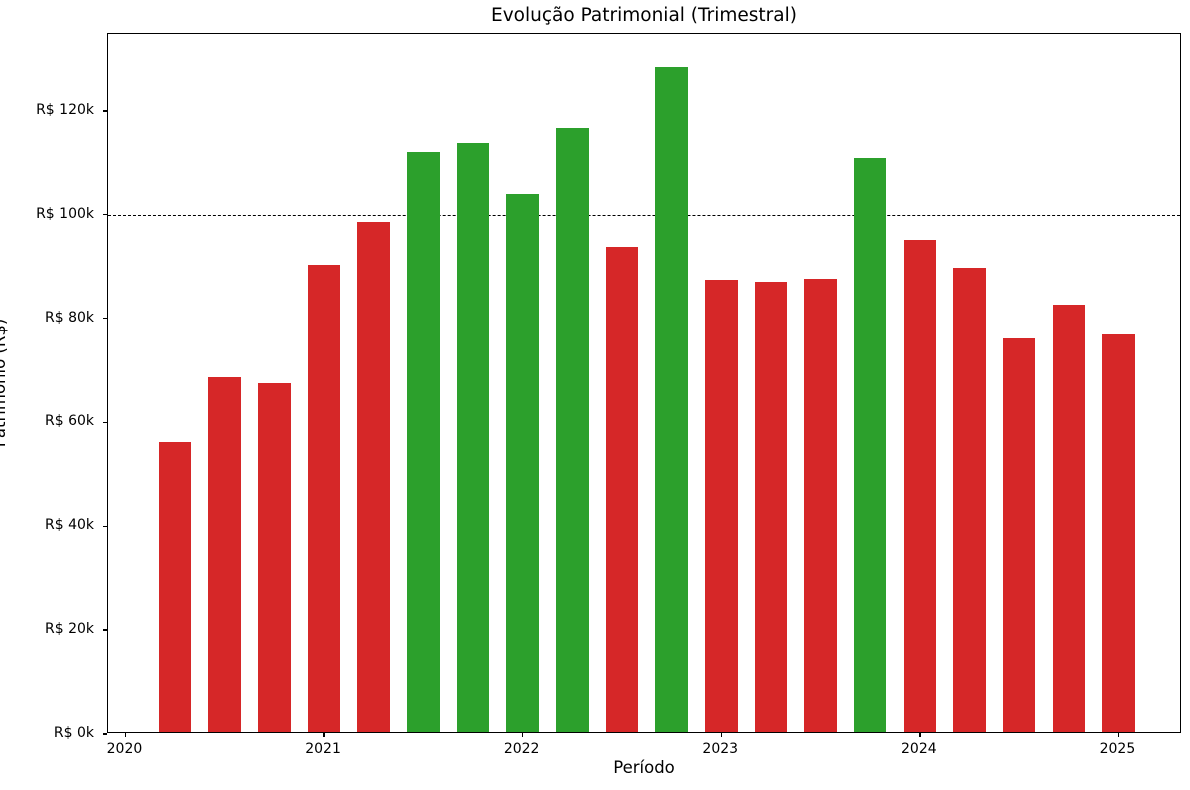 The width and height of the screenshot is (1190, 790). Describe the element at coordinates (473, 437) in the screenshot. I see `bar-2021-Q4` at that location.